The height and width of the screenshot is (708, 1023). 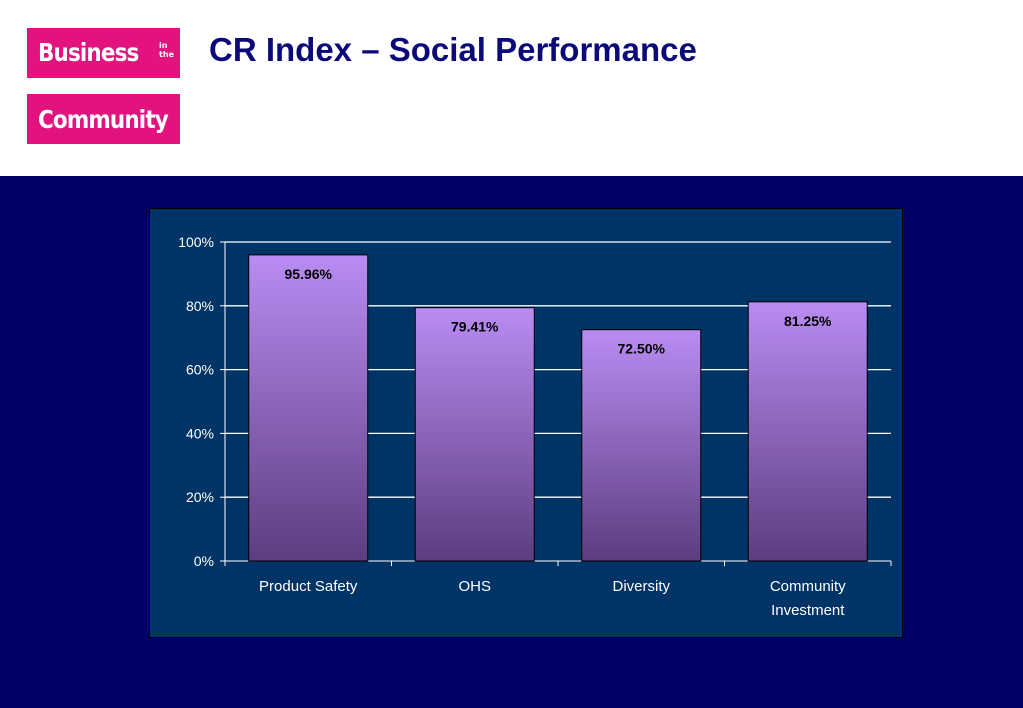 What do you see at coordinates (200, 497) in the screenshot?
I see `y-tick-label: 20%` at bounding box center [200, 497].